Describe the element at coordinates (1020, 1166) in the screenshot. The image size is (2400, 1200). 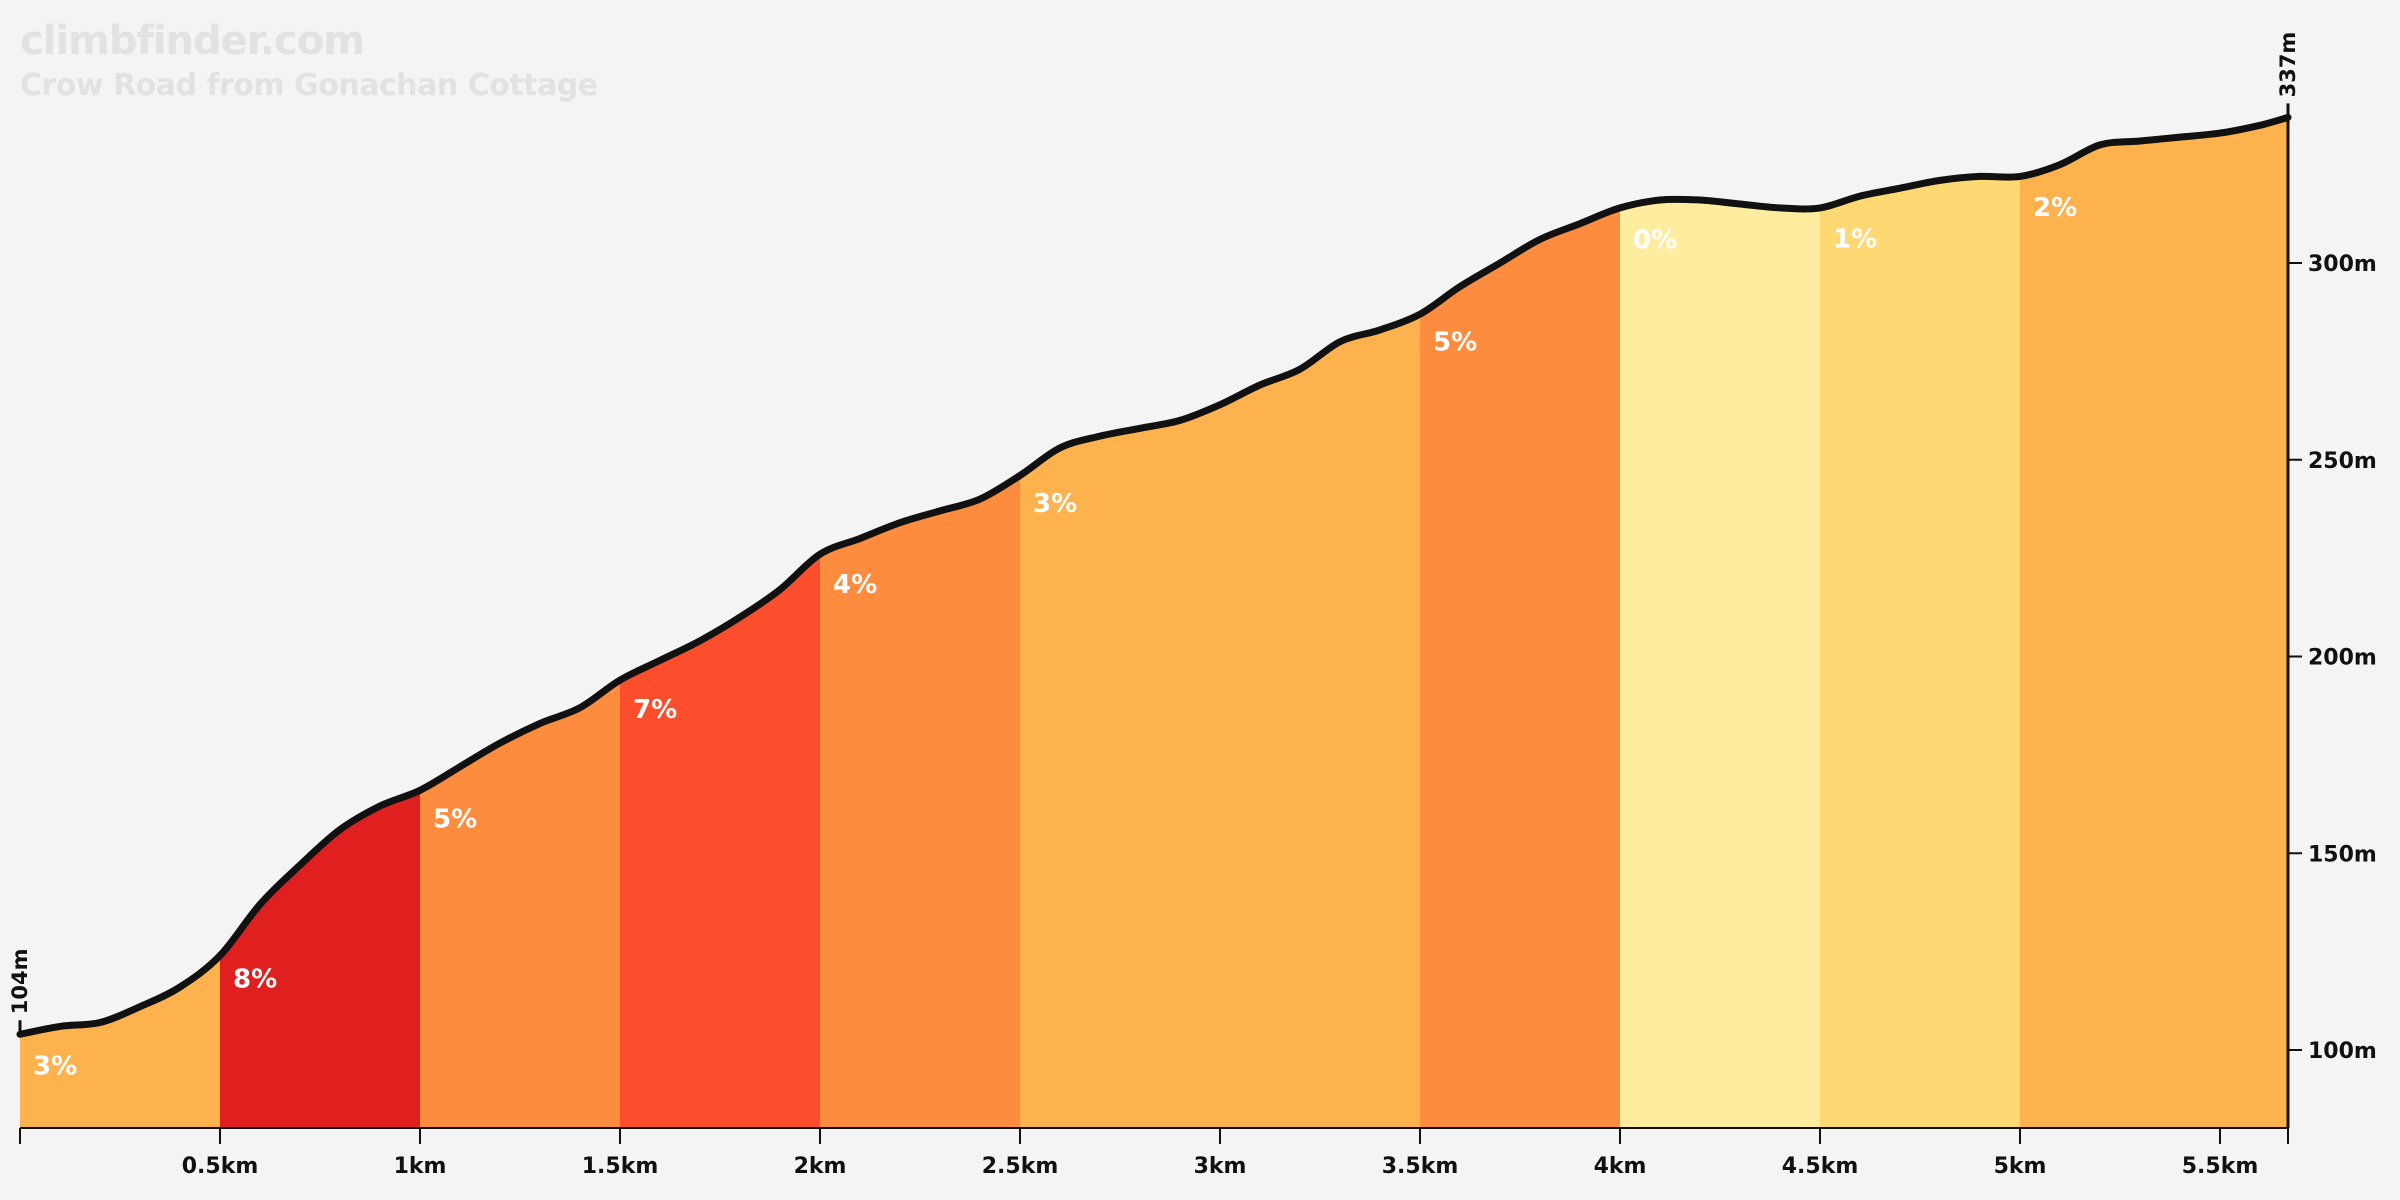
I see `x-tick-label-5: 2.5km` at that location.